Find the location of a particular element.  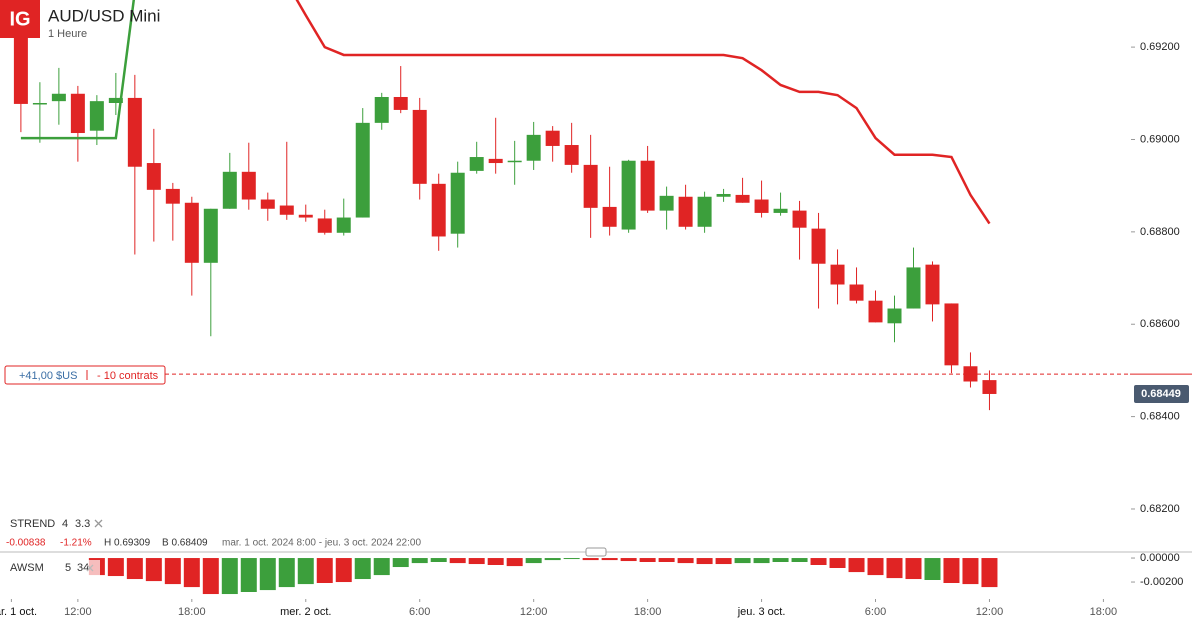

supertrend-line is located at coordinates (78, 70).